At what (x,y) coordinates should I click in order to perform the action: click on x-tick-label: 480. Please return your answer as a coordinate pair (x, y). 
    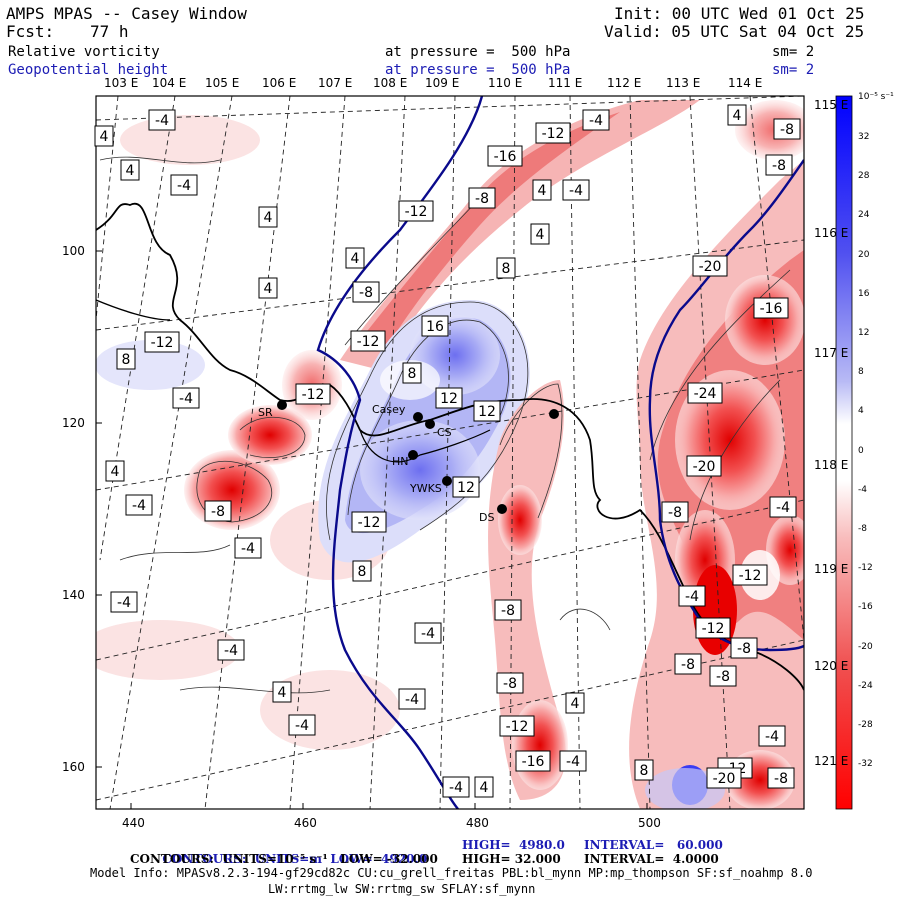
    Looking at the image, I should click on (477, 823).